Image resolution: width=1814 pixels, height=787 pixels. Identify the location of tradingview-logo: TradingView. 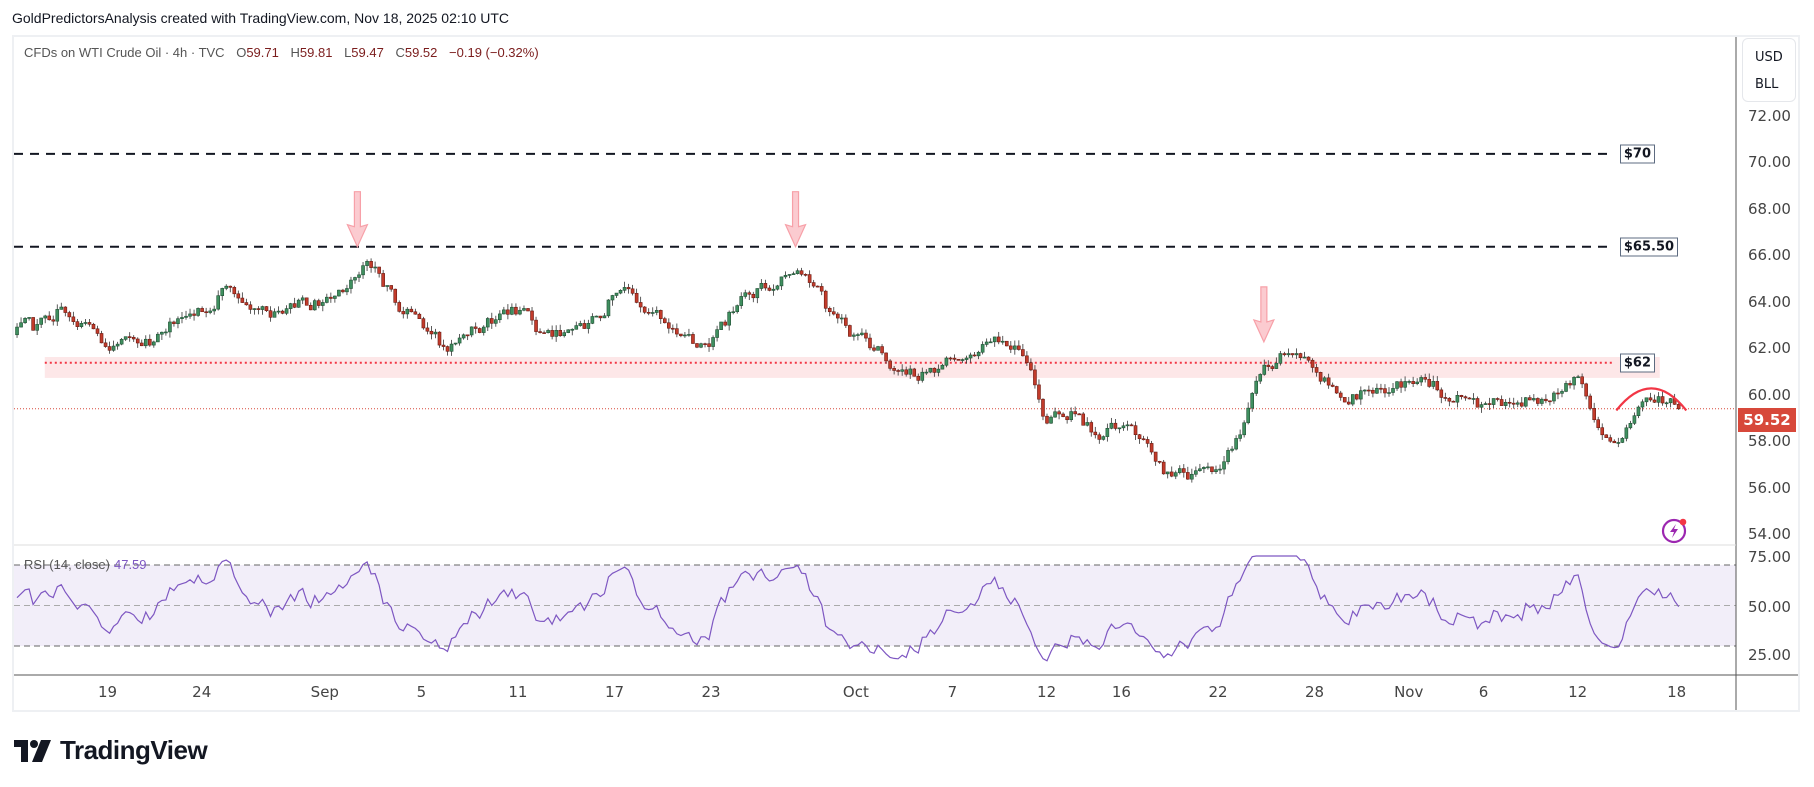
(111, 750).